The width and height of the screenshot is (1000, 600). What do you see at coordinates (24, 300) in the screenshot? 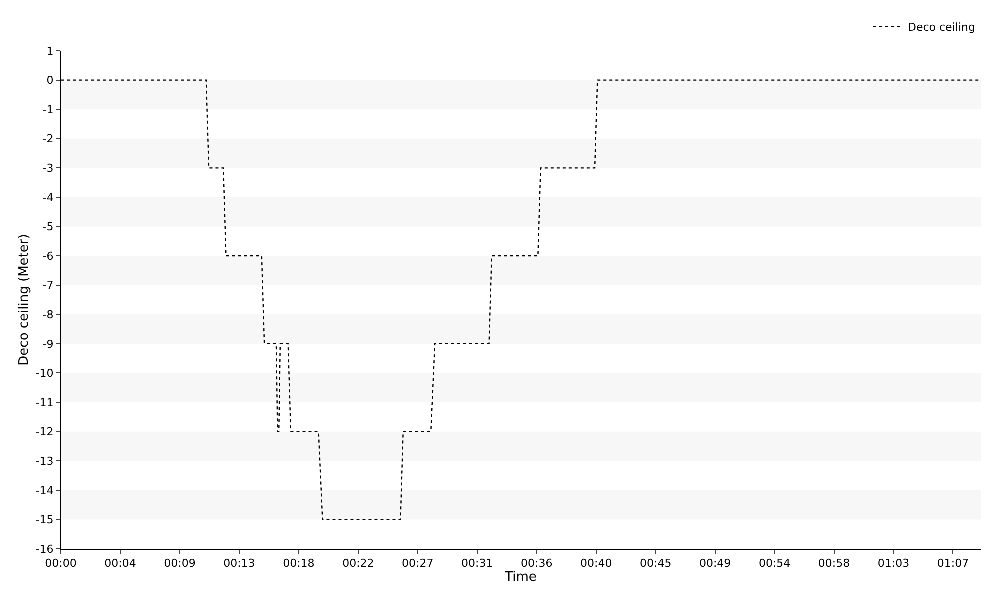
I see `y-axis-title: Deco ceiling (Meter)` at bounding box center [24, 300].